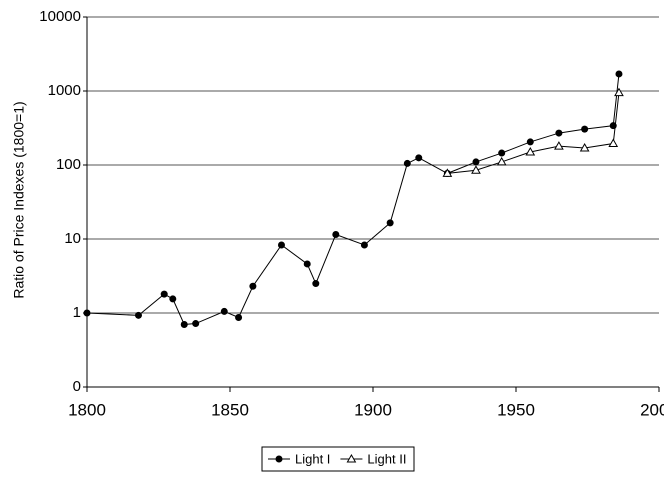 Image resolution: width=664 pixels, height=478 pixels. Describe the element at coordinates (230, 409) in the screenshot. I see `x-tick-label: 1850` at that location.